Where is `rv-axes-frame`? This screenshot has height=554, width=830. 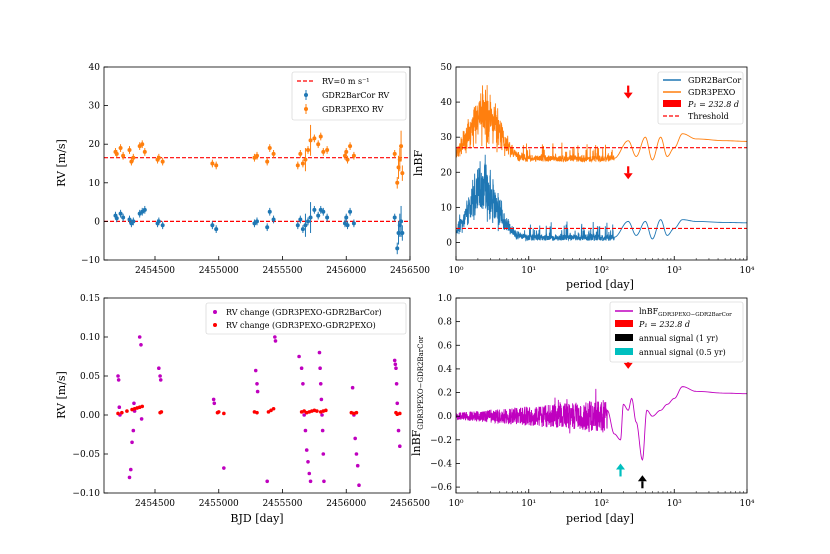
rv-axes-frame is located at coordinates (257, 163).